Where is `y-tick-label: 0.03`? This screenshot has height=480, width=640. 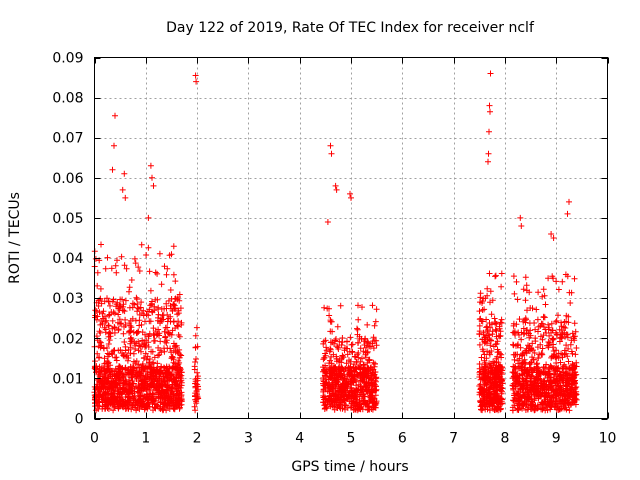 y-tick-label: 0.03 is located at coordinates (67, 299).